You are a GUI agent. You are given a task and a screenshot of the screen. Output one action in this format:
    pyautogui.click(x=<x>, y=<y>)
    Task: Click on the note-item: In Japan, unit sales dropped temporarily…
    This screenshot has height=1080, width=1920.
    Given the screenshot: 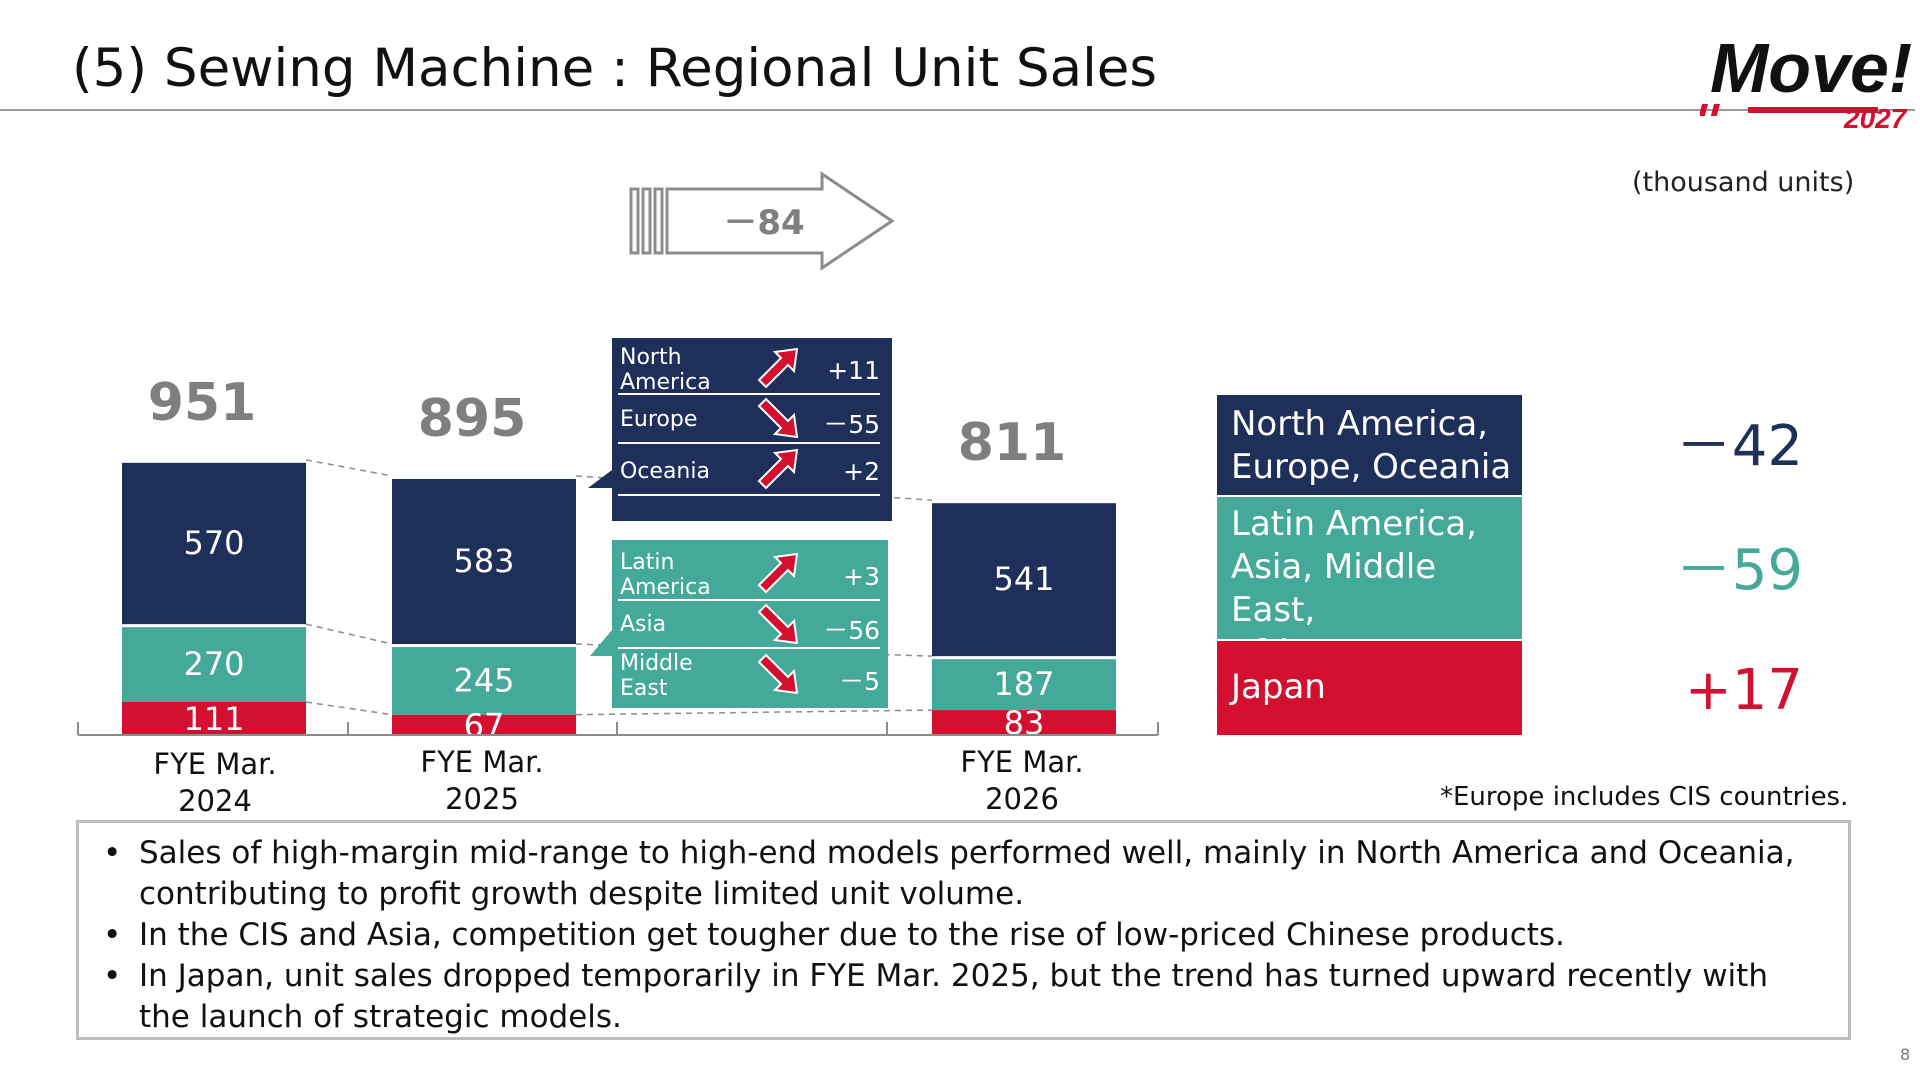 What is the action you would take?
    pyautogui.click(x=958, y=997)
    